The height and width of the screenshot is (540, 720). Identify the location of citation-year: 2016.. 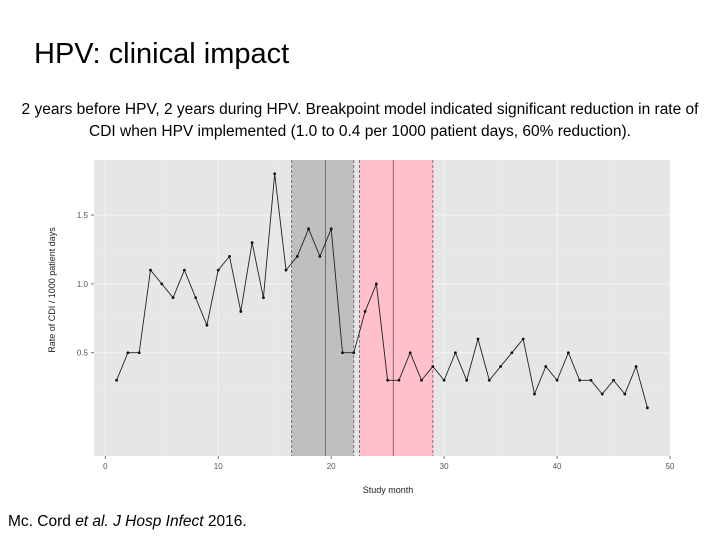
(225, 521).